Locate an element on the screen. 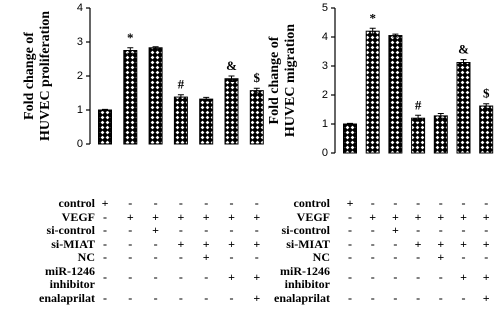 This screenshot has width=500, height=309. significance-mark: # is located at coordinates (181, 84).